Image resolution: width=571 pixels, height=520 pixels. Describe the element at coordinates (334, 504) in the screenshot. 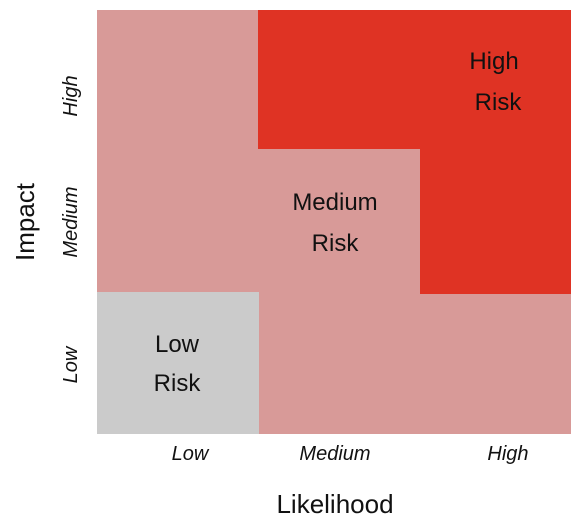

I see `x-axis-title: Likelihood` at that location.